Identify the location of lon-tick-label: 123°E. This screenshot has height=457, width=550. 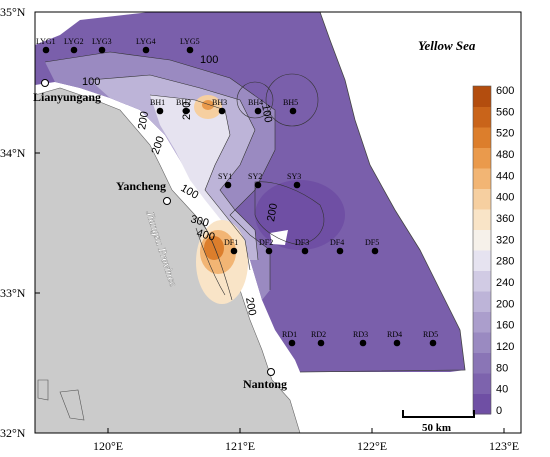
(504, 446).